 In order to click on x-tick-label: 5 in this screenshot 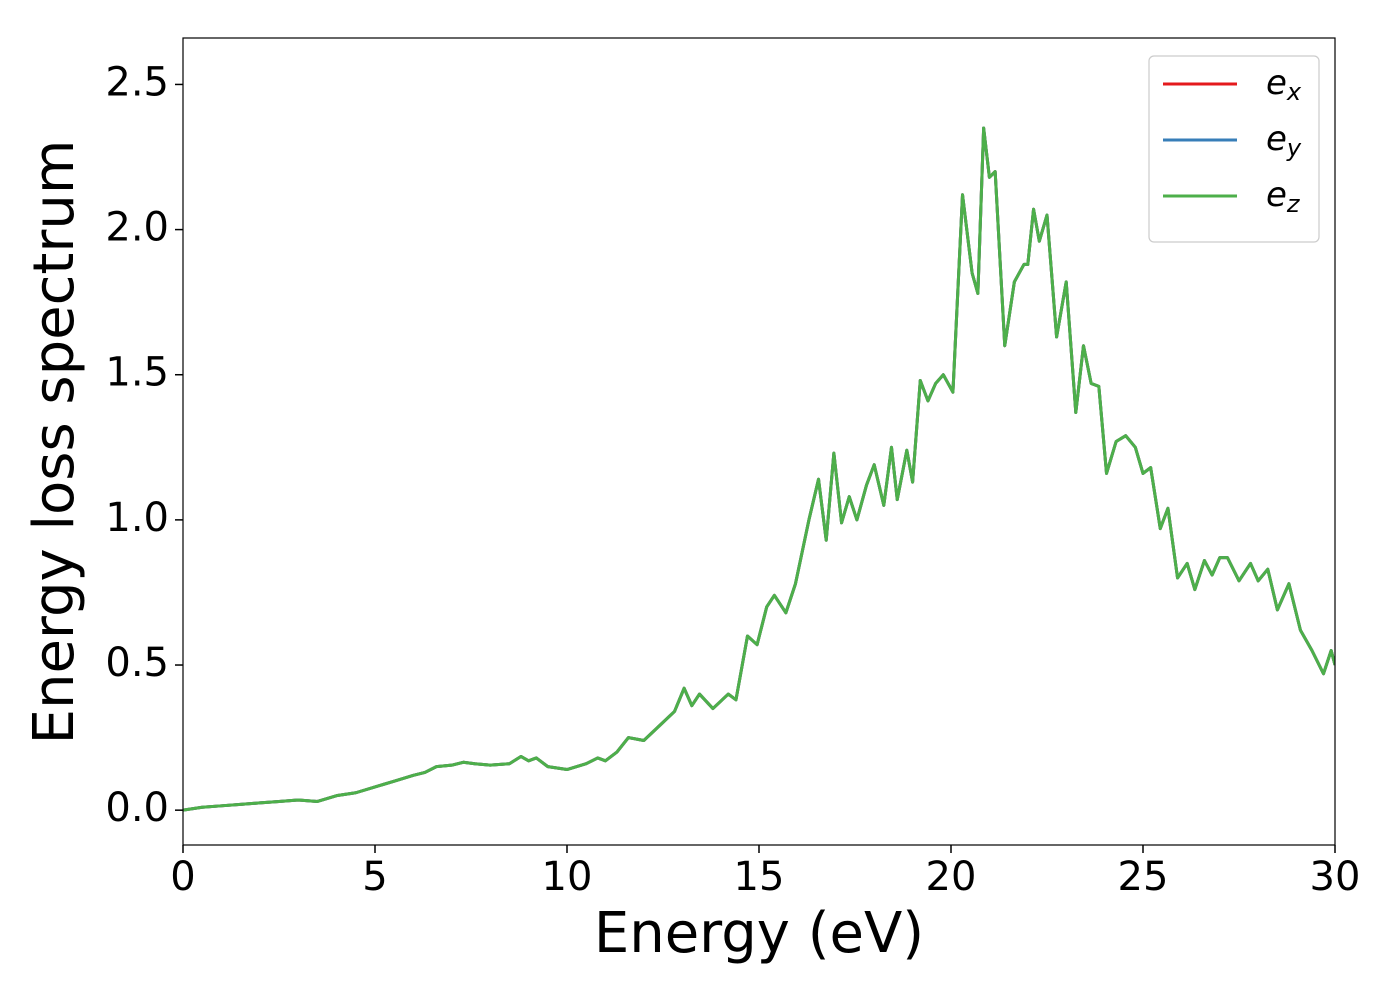, I will do `click(374, 877)`.